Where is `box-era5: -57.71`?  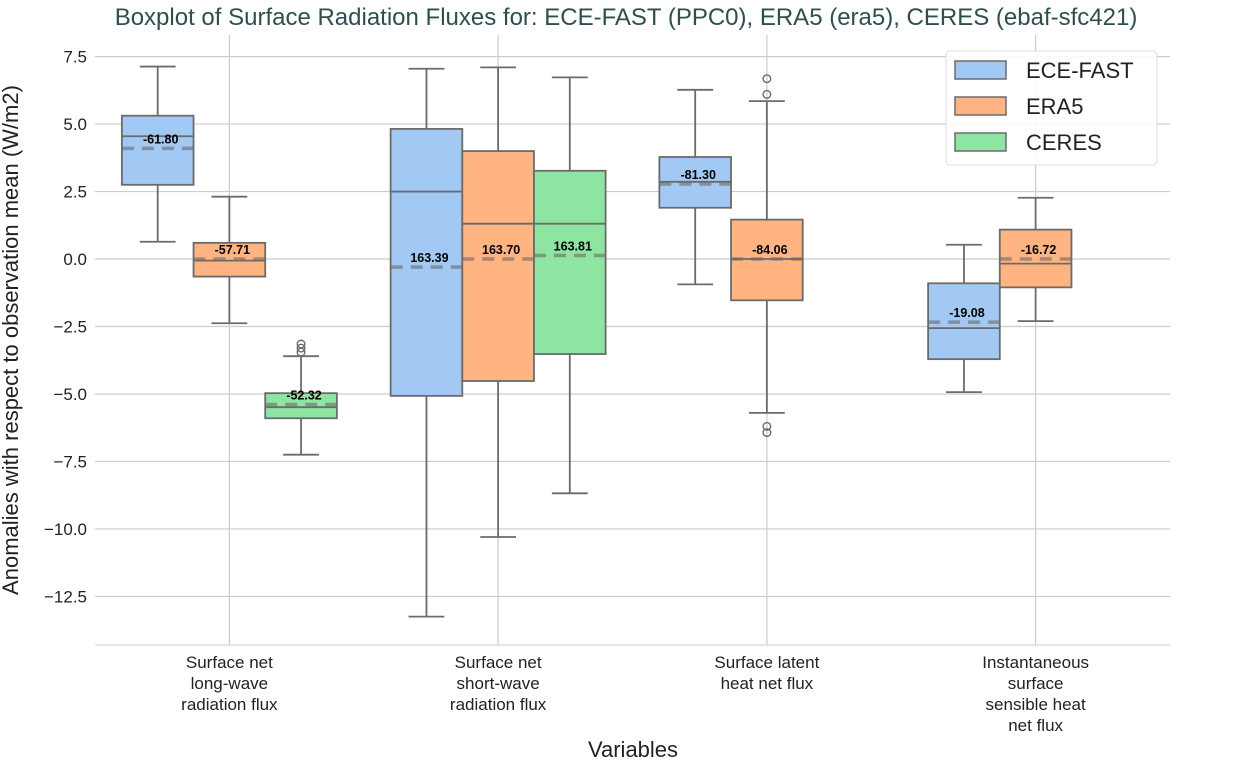 box-era5: -57.71 is located at coordinates (229, 260).